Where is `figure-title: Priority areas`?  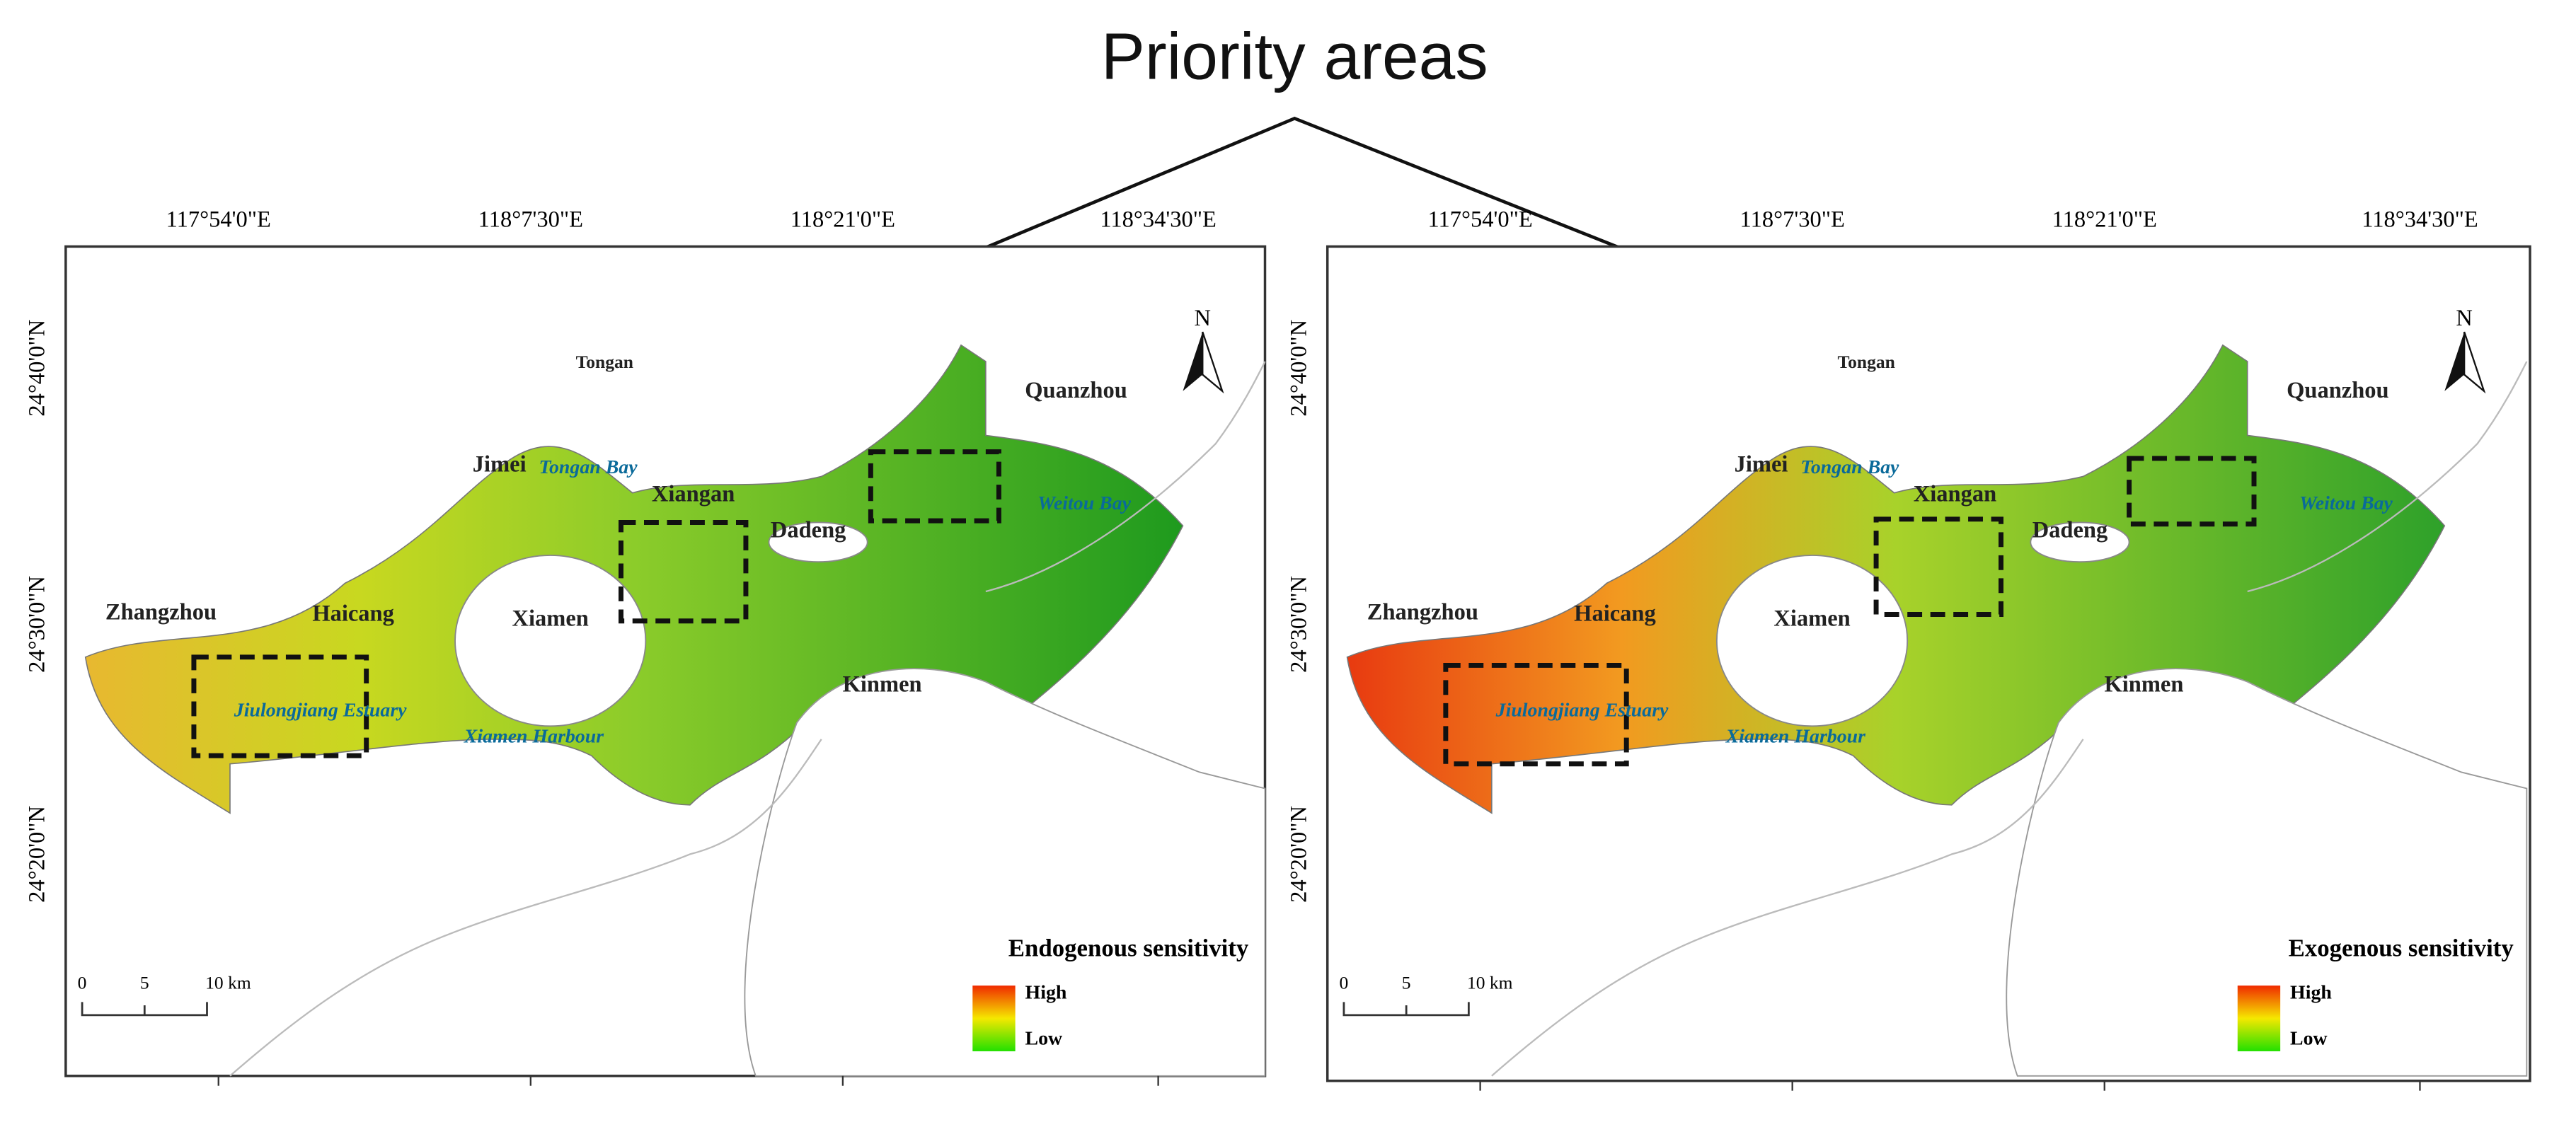
figure-title: Priority areas is located at coordinates (1295, 56).